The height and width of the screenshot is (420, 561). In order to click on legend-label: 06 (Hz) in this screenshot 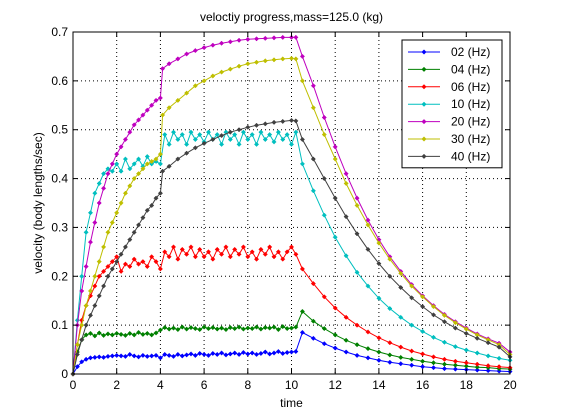, I will do `click(470, 87)`.